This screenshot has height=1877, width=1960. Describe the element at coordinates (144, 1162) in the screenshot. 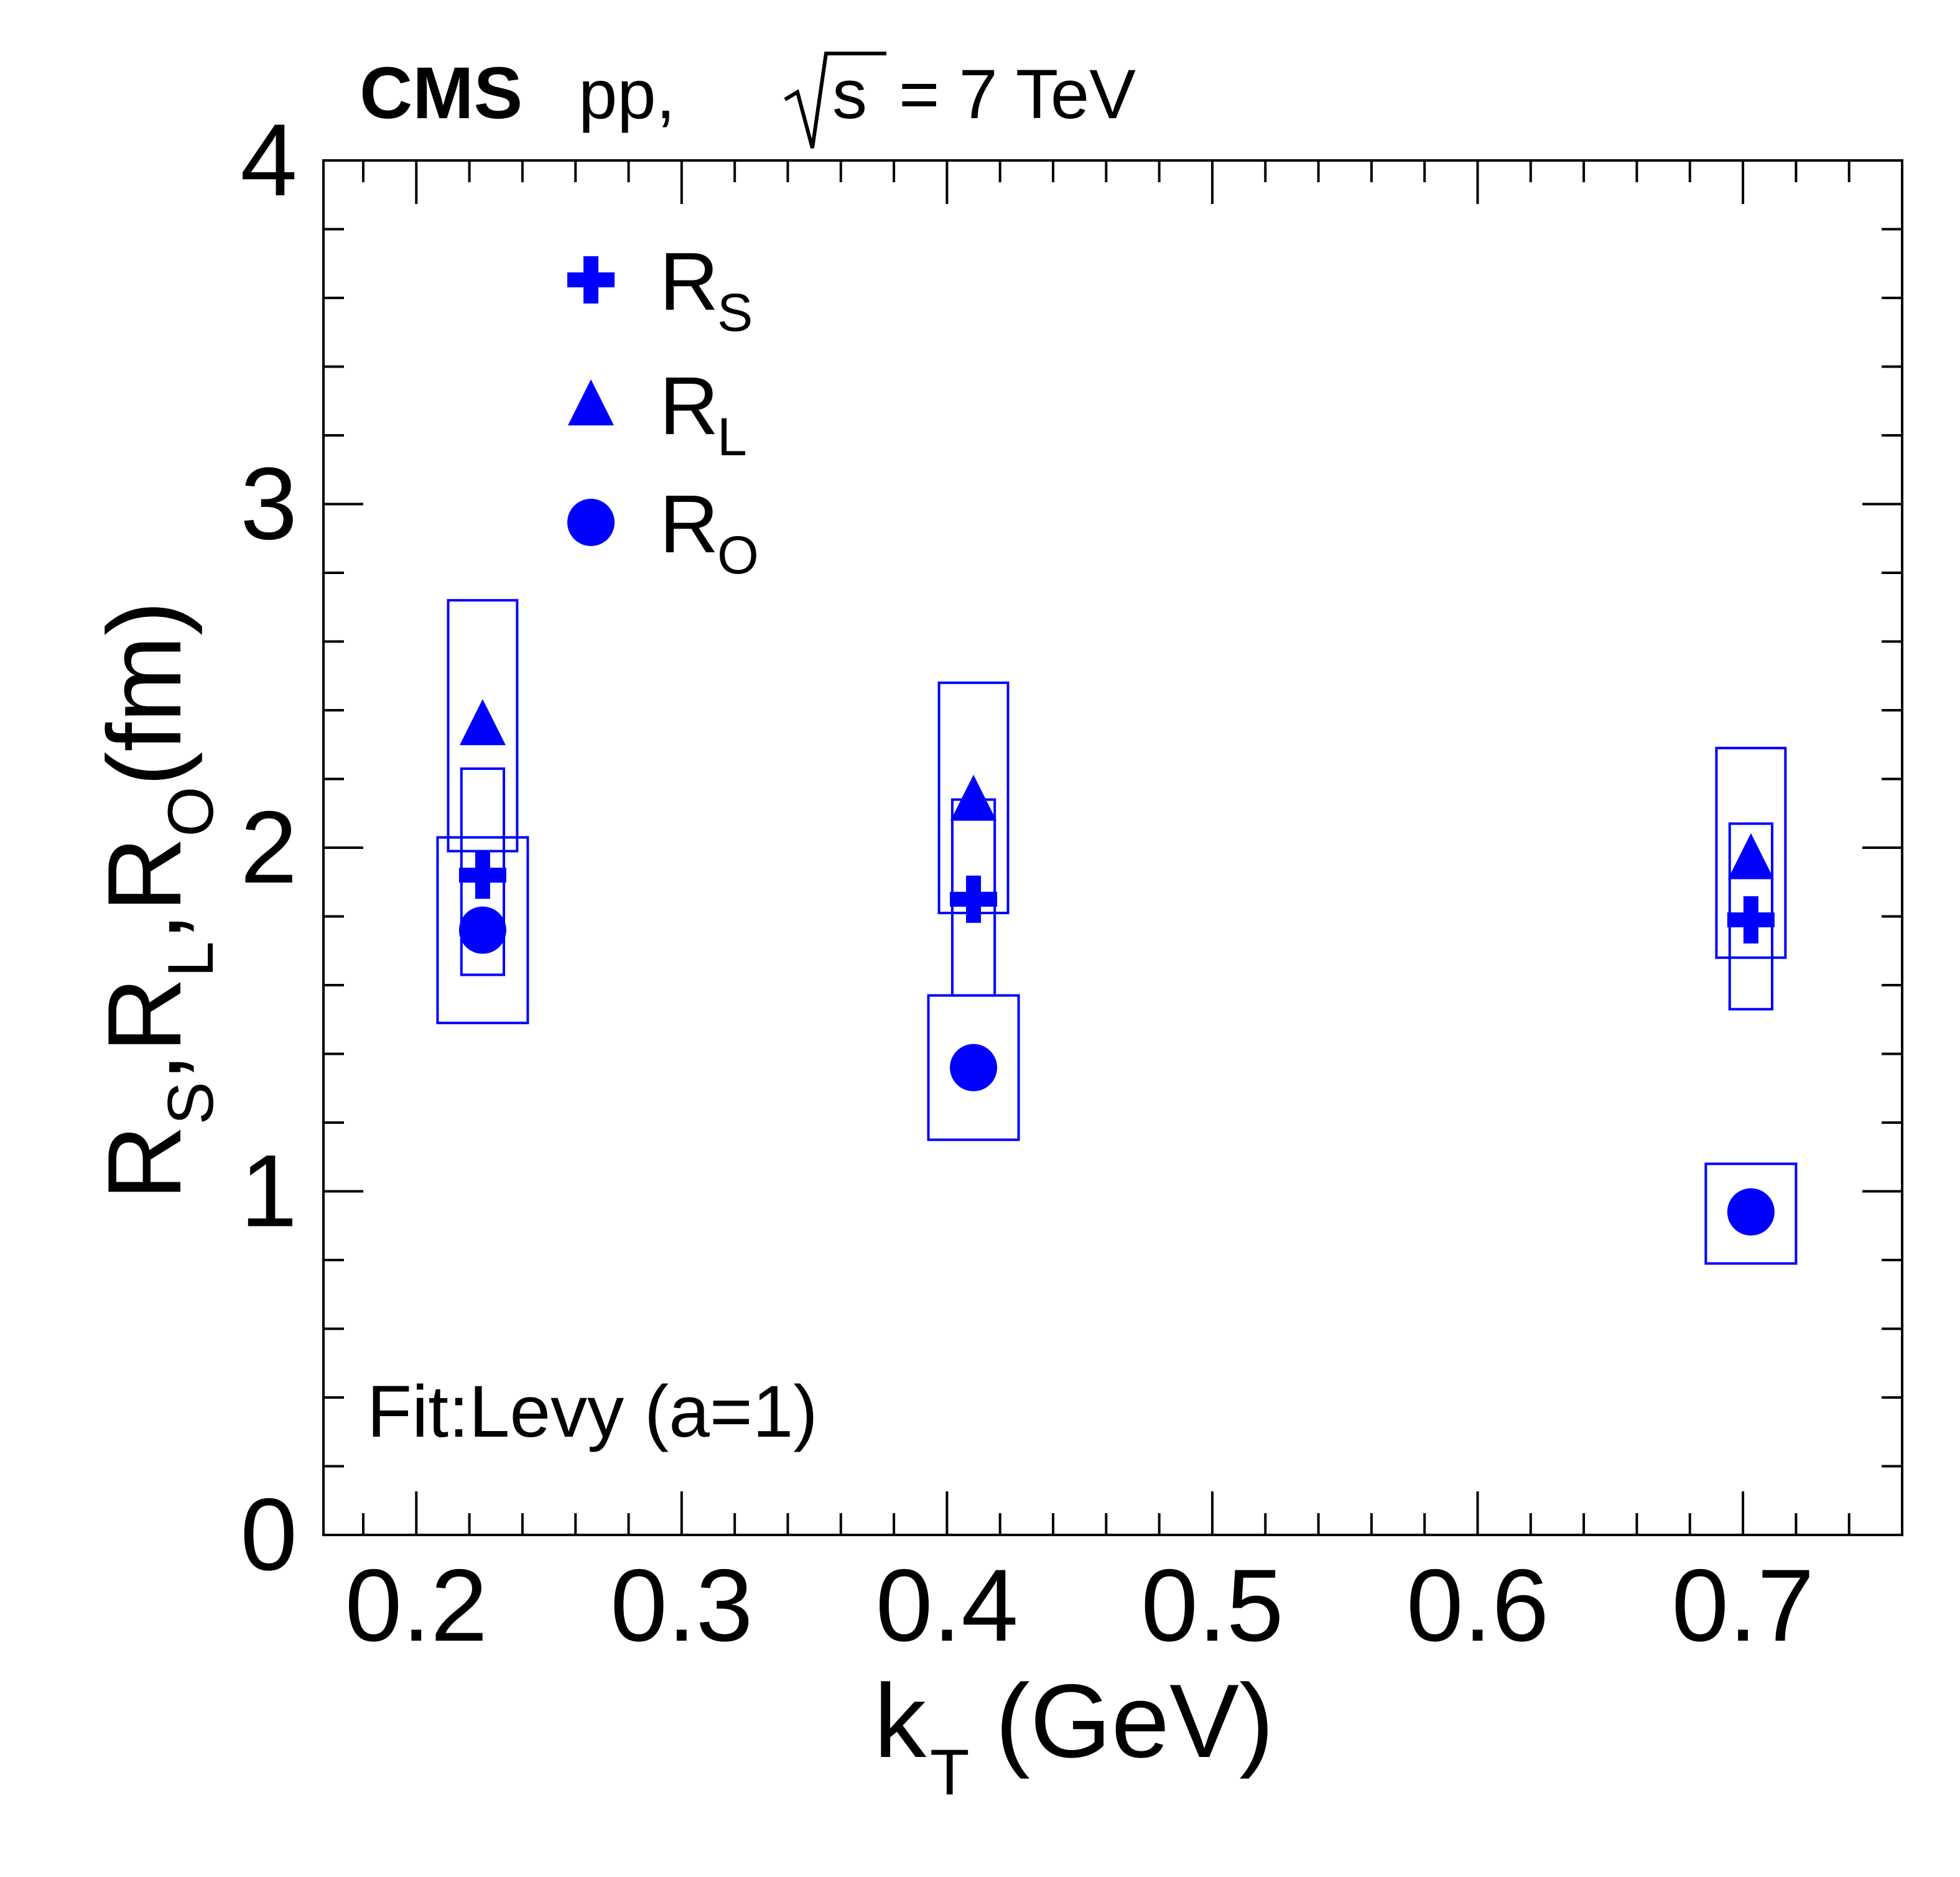

I see `y-title-rs-main: R` at that location.